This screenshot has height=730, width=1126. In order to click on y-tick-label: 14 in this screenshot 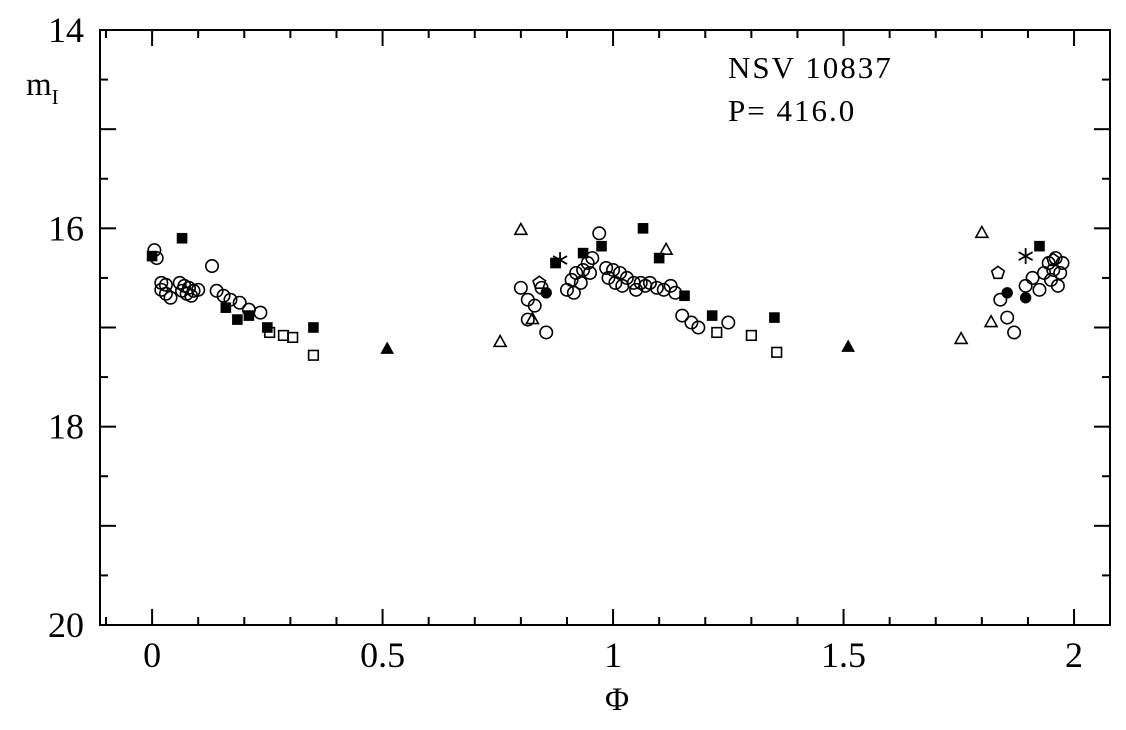, I will do `click(66, 30)`.